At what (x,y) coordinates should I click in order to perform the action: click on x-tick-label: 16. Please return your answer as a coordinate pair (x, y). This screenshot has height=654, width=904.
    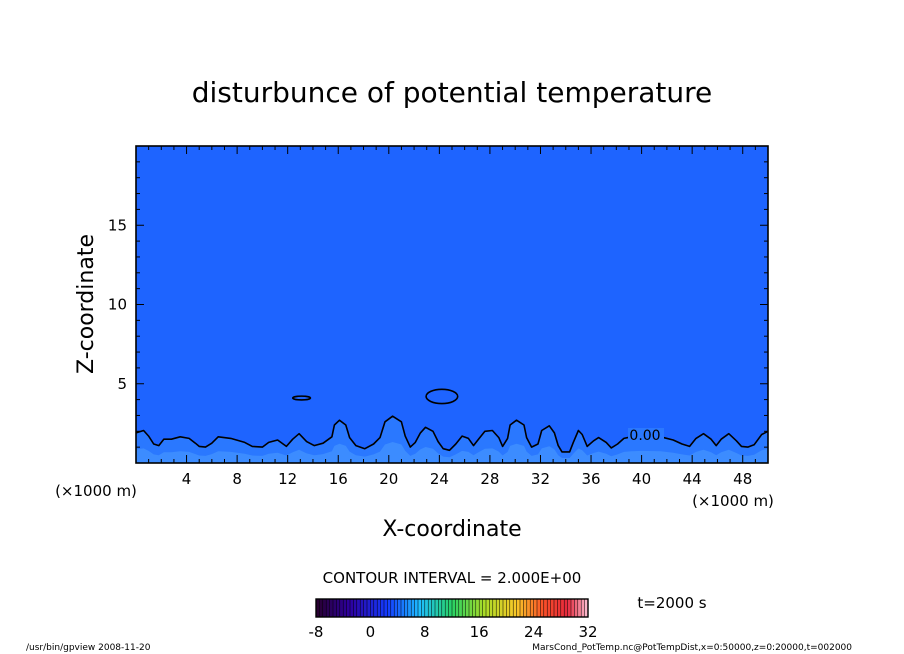
    Looking at the image, I should click on (338, 479).